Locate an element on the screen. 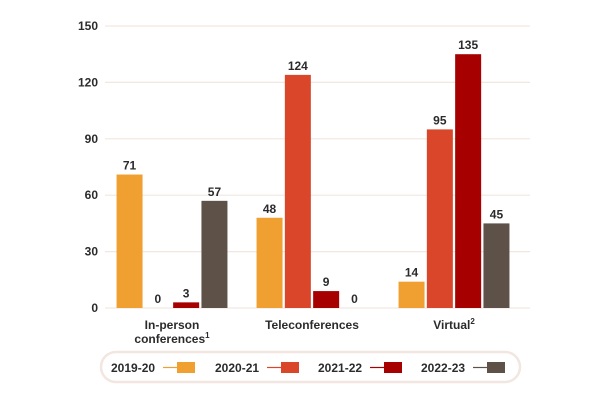  legend-label: 2019-20 is located at coordinates (133, 368).